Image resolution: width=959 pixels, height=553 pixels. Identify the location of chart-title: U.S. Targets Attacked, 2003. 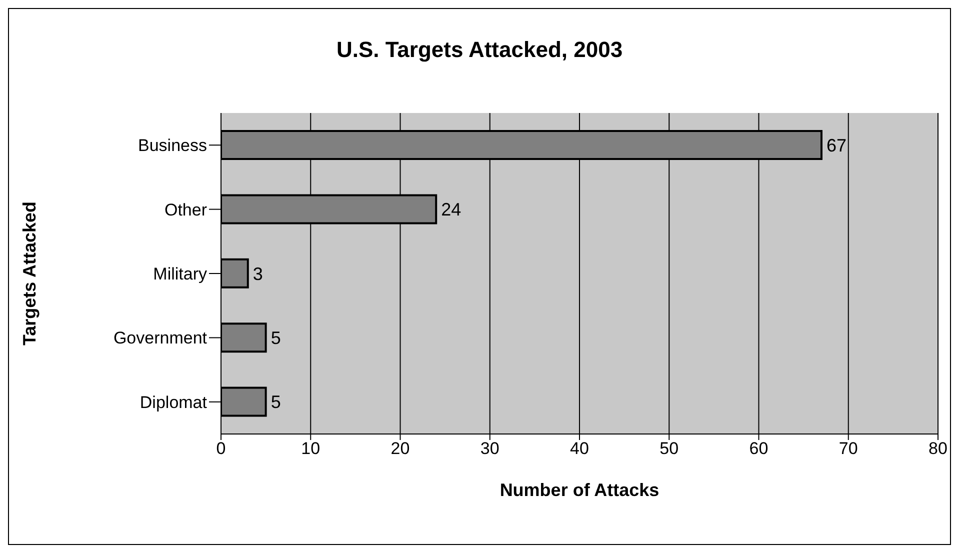
(479, 50).